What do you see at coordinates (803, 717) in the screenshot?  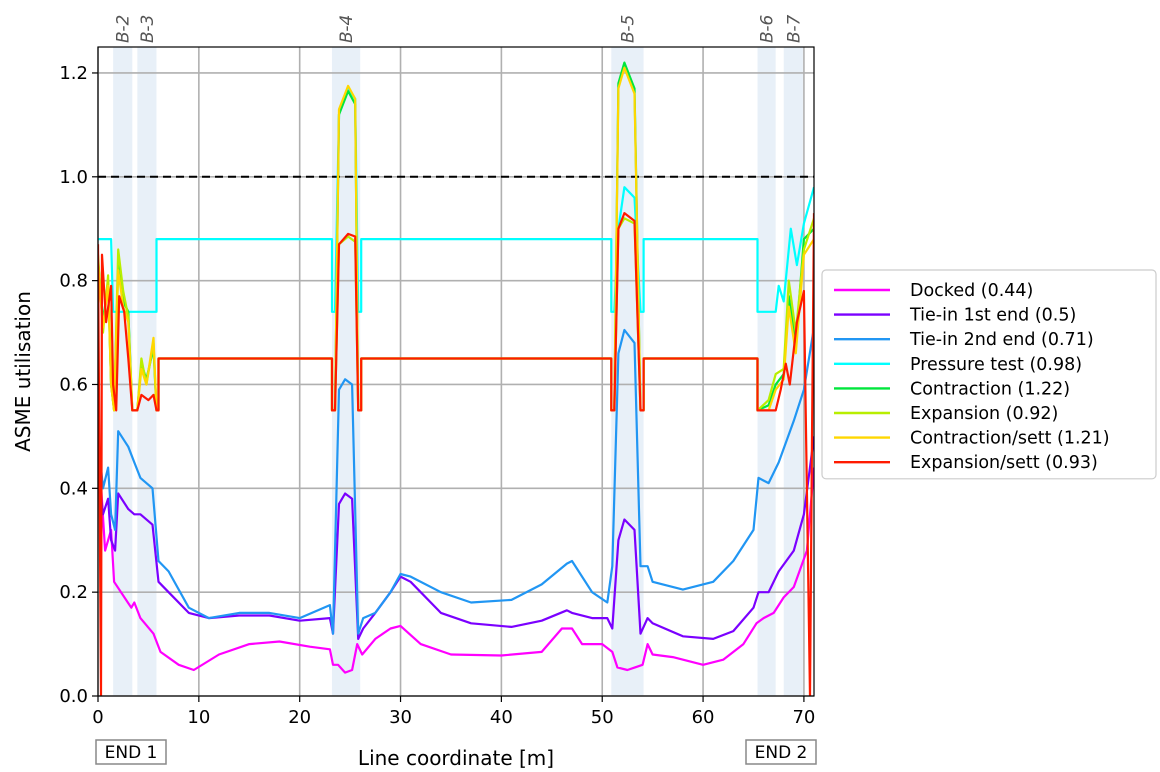 I see `x-tick-label: 70` at bounding box center [803, 717].